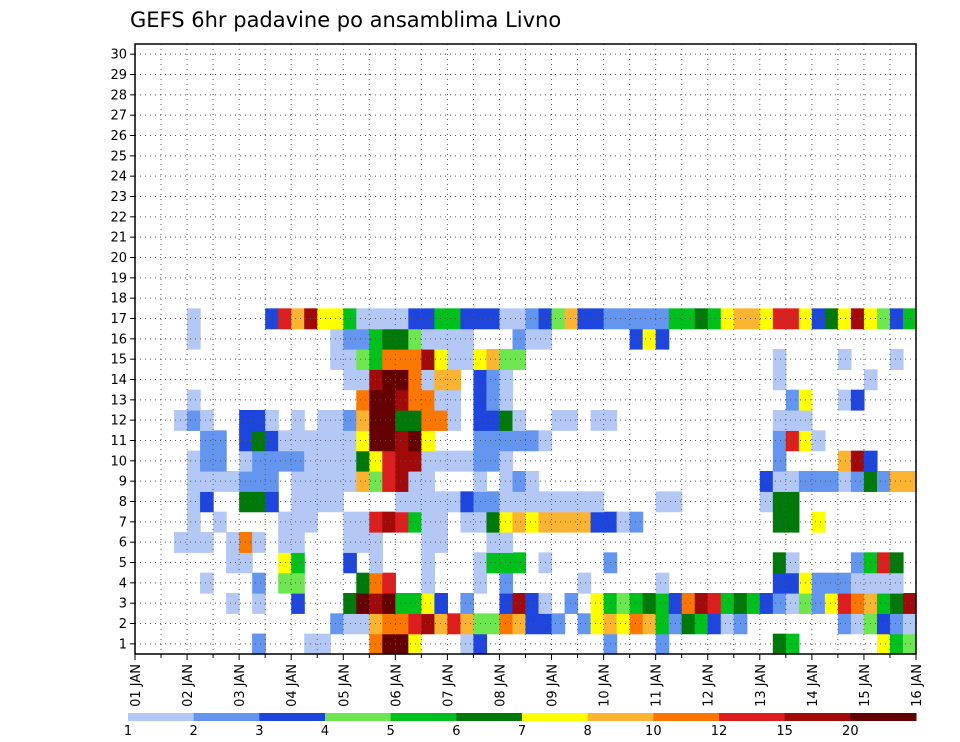 The height and width of the screenshot is (742, 960). I want to click on x-tick-label: 01 JAN, so click(136, 685).